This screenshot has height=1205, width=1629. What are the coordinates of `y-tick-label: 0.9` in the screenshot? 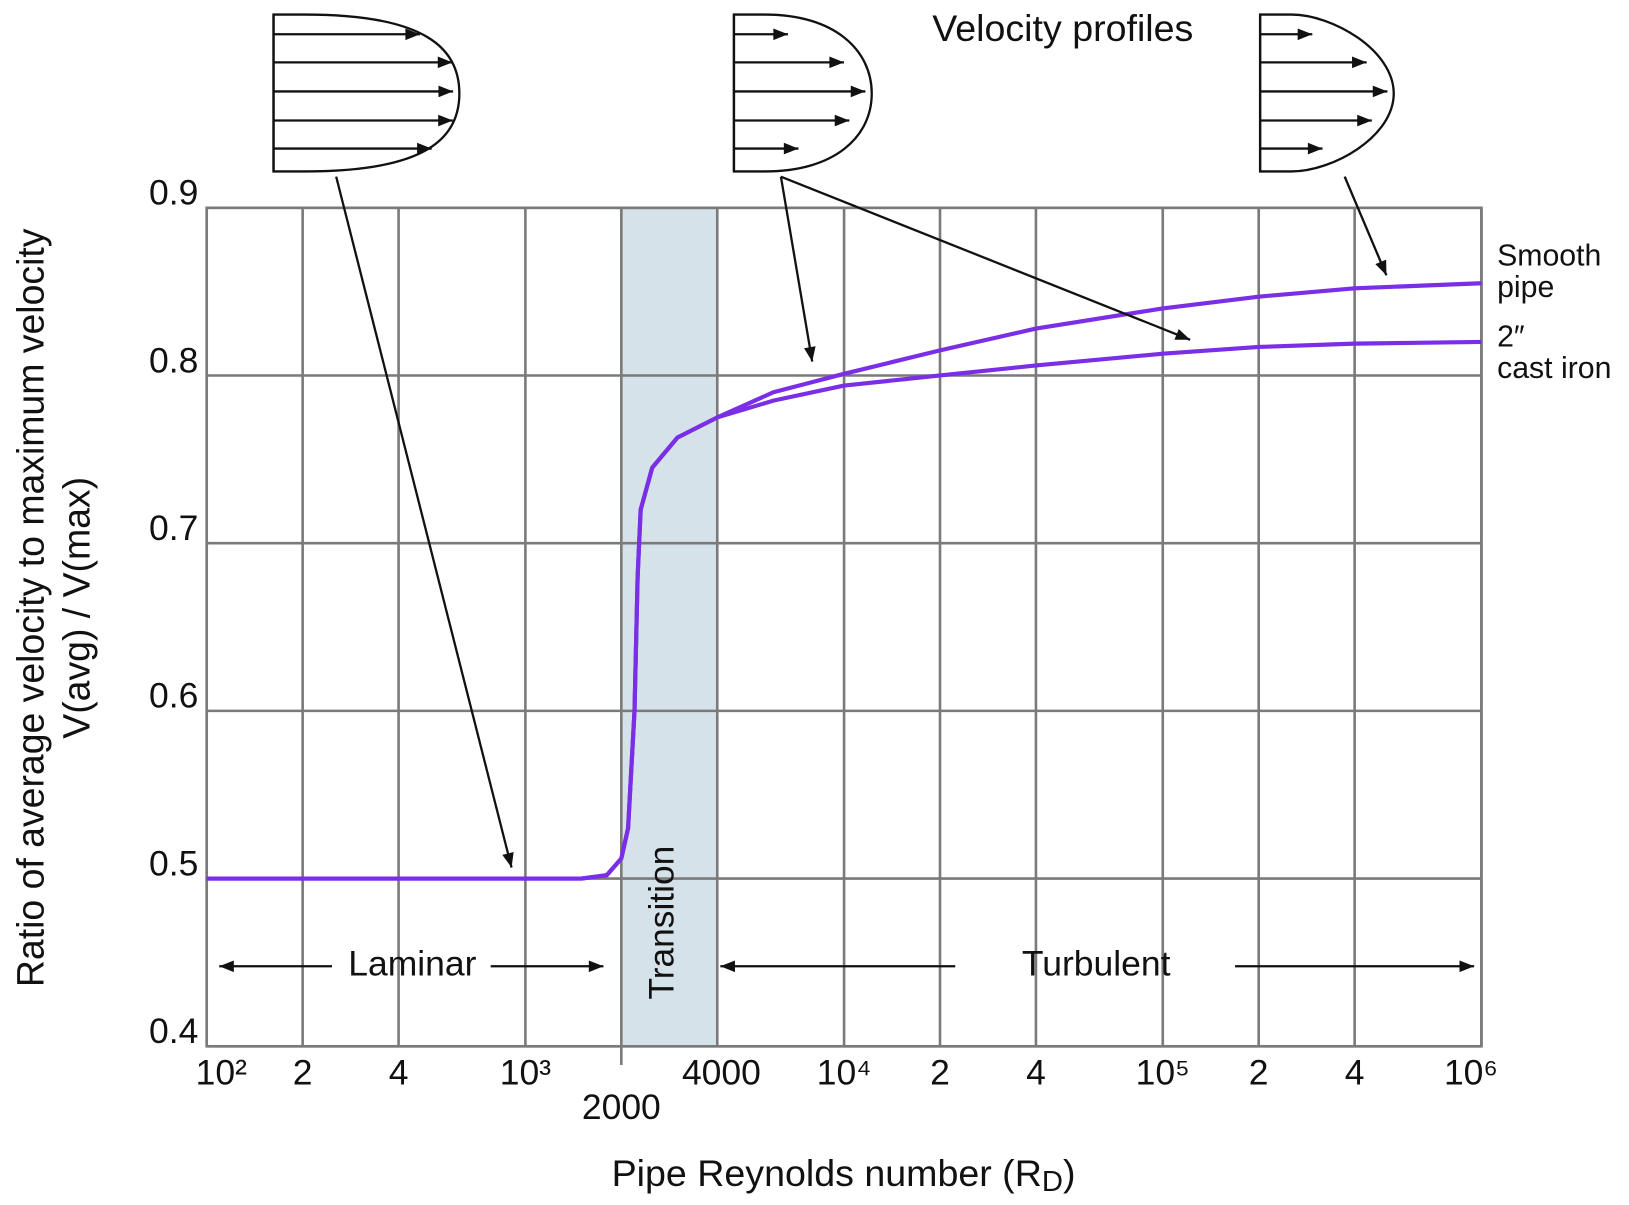 It's located at (173, 193).